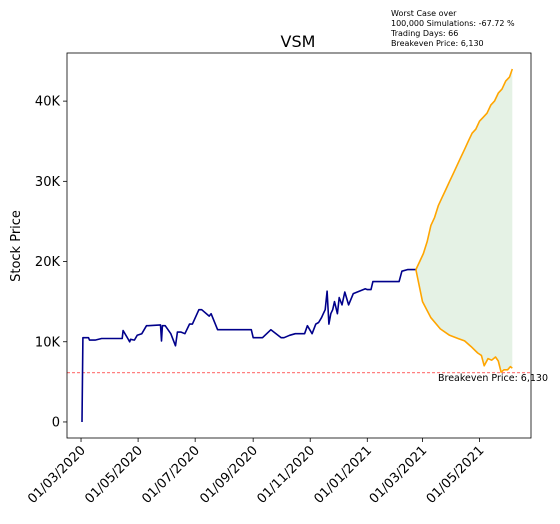  What do you see at coordinates (229, 475) in the screenshot?
I see `x-tick-label: 01/09/2020` at bounding box center [229, 475].